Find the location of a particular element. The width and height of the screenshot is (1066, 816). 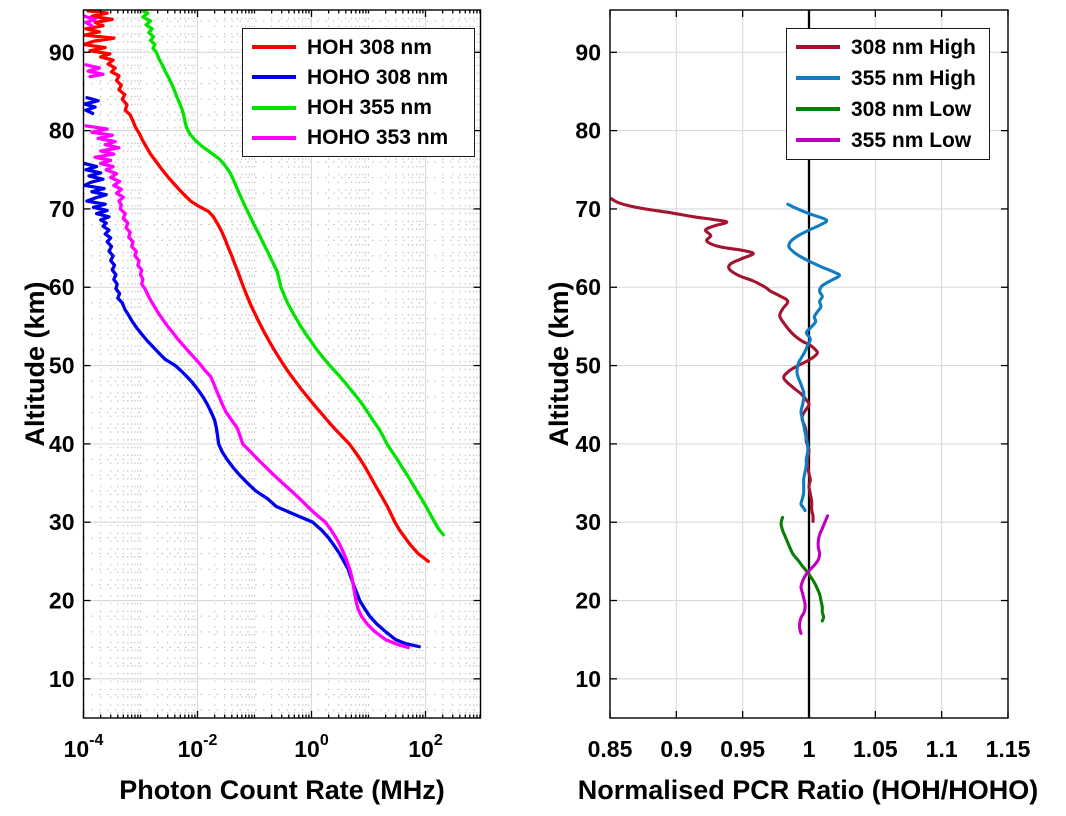

x-tick-label: 1.15 is located at coordinates (1008, 749).